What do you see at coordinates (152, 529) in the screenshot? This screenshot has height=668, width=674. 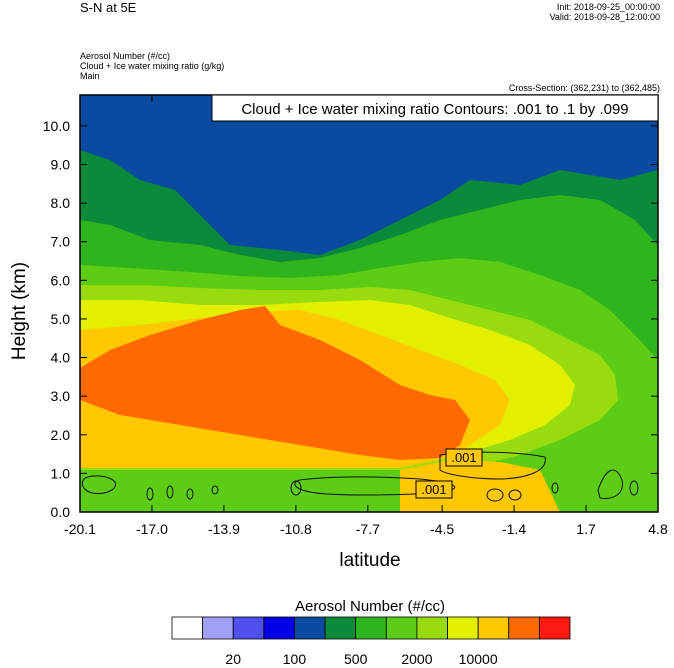 I see `x-tick-label: -17.0` at bounding box center [152, 529].